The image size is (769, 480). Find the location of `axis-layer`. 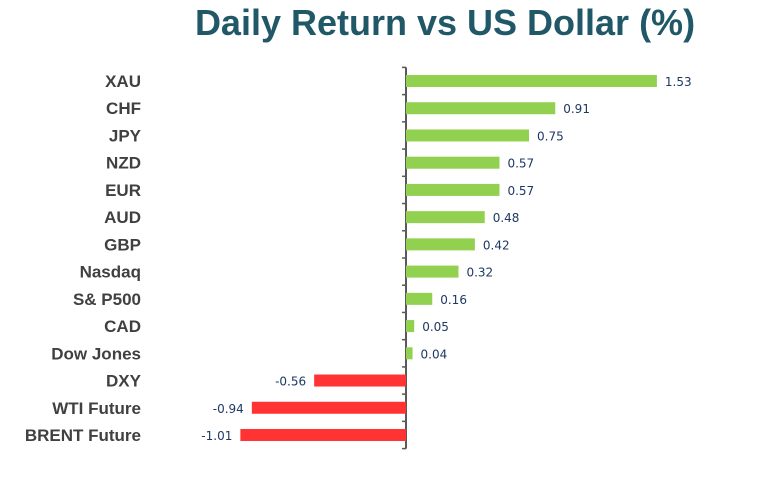

axis-layer is located at coordinates (404, 258).